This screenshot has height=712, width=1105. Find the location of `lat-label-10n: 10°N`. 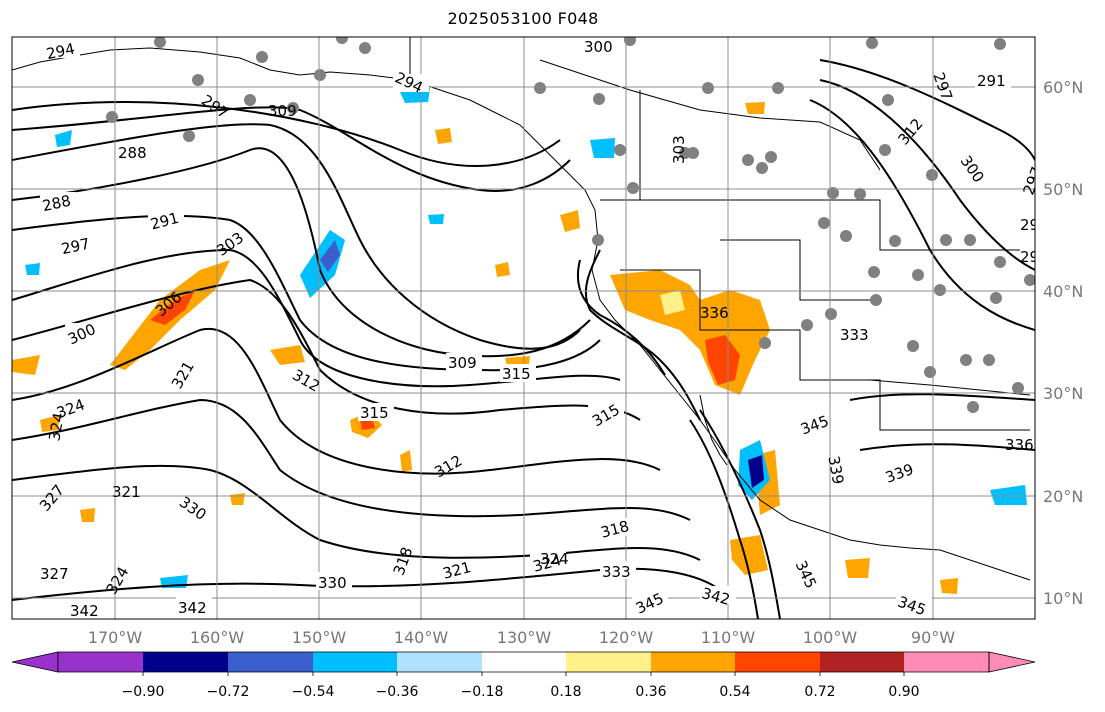

lat-label-10n: 10°N is located at coordinates (1063, 598).